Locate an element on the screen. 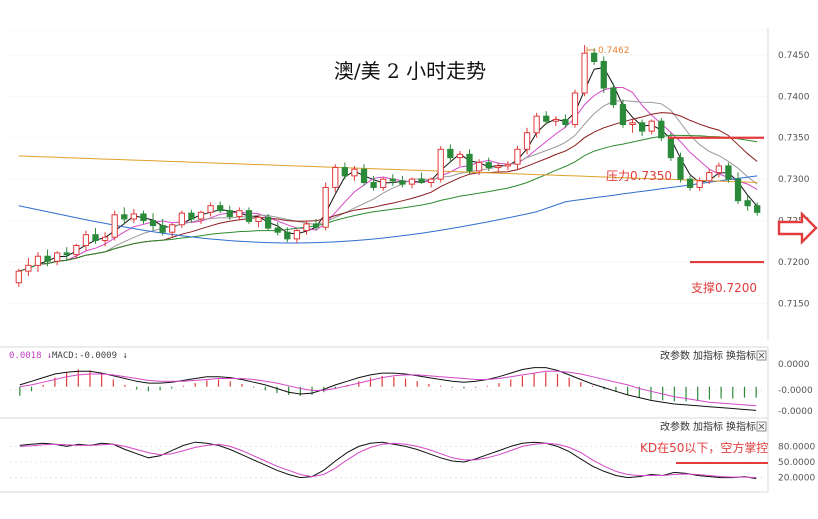 This screenshot has width=818, height=519. macd-close-icon is located at coordinates (761, 355).